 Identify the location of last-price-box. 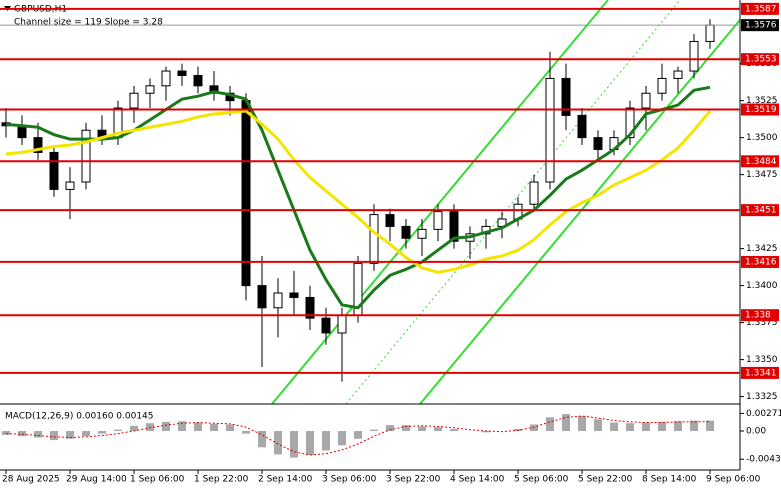
(760, 25).